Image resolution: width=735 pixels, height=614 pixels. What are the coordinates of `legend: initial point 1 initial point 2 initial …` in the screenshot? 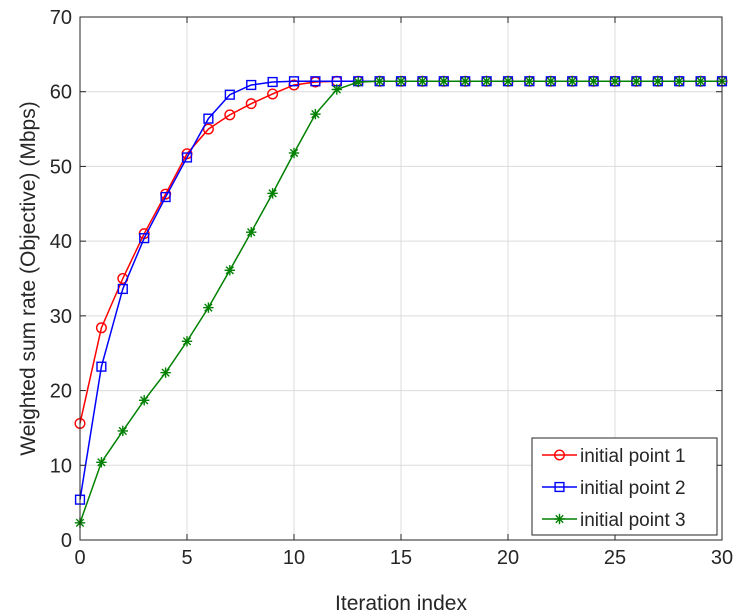 It's located at (624, 486).